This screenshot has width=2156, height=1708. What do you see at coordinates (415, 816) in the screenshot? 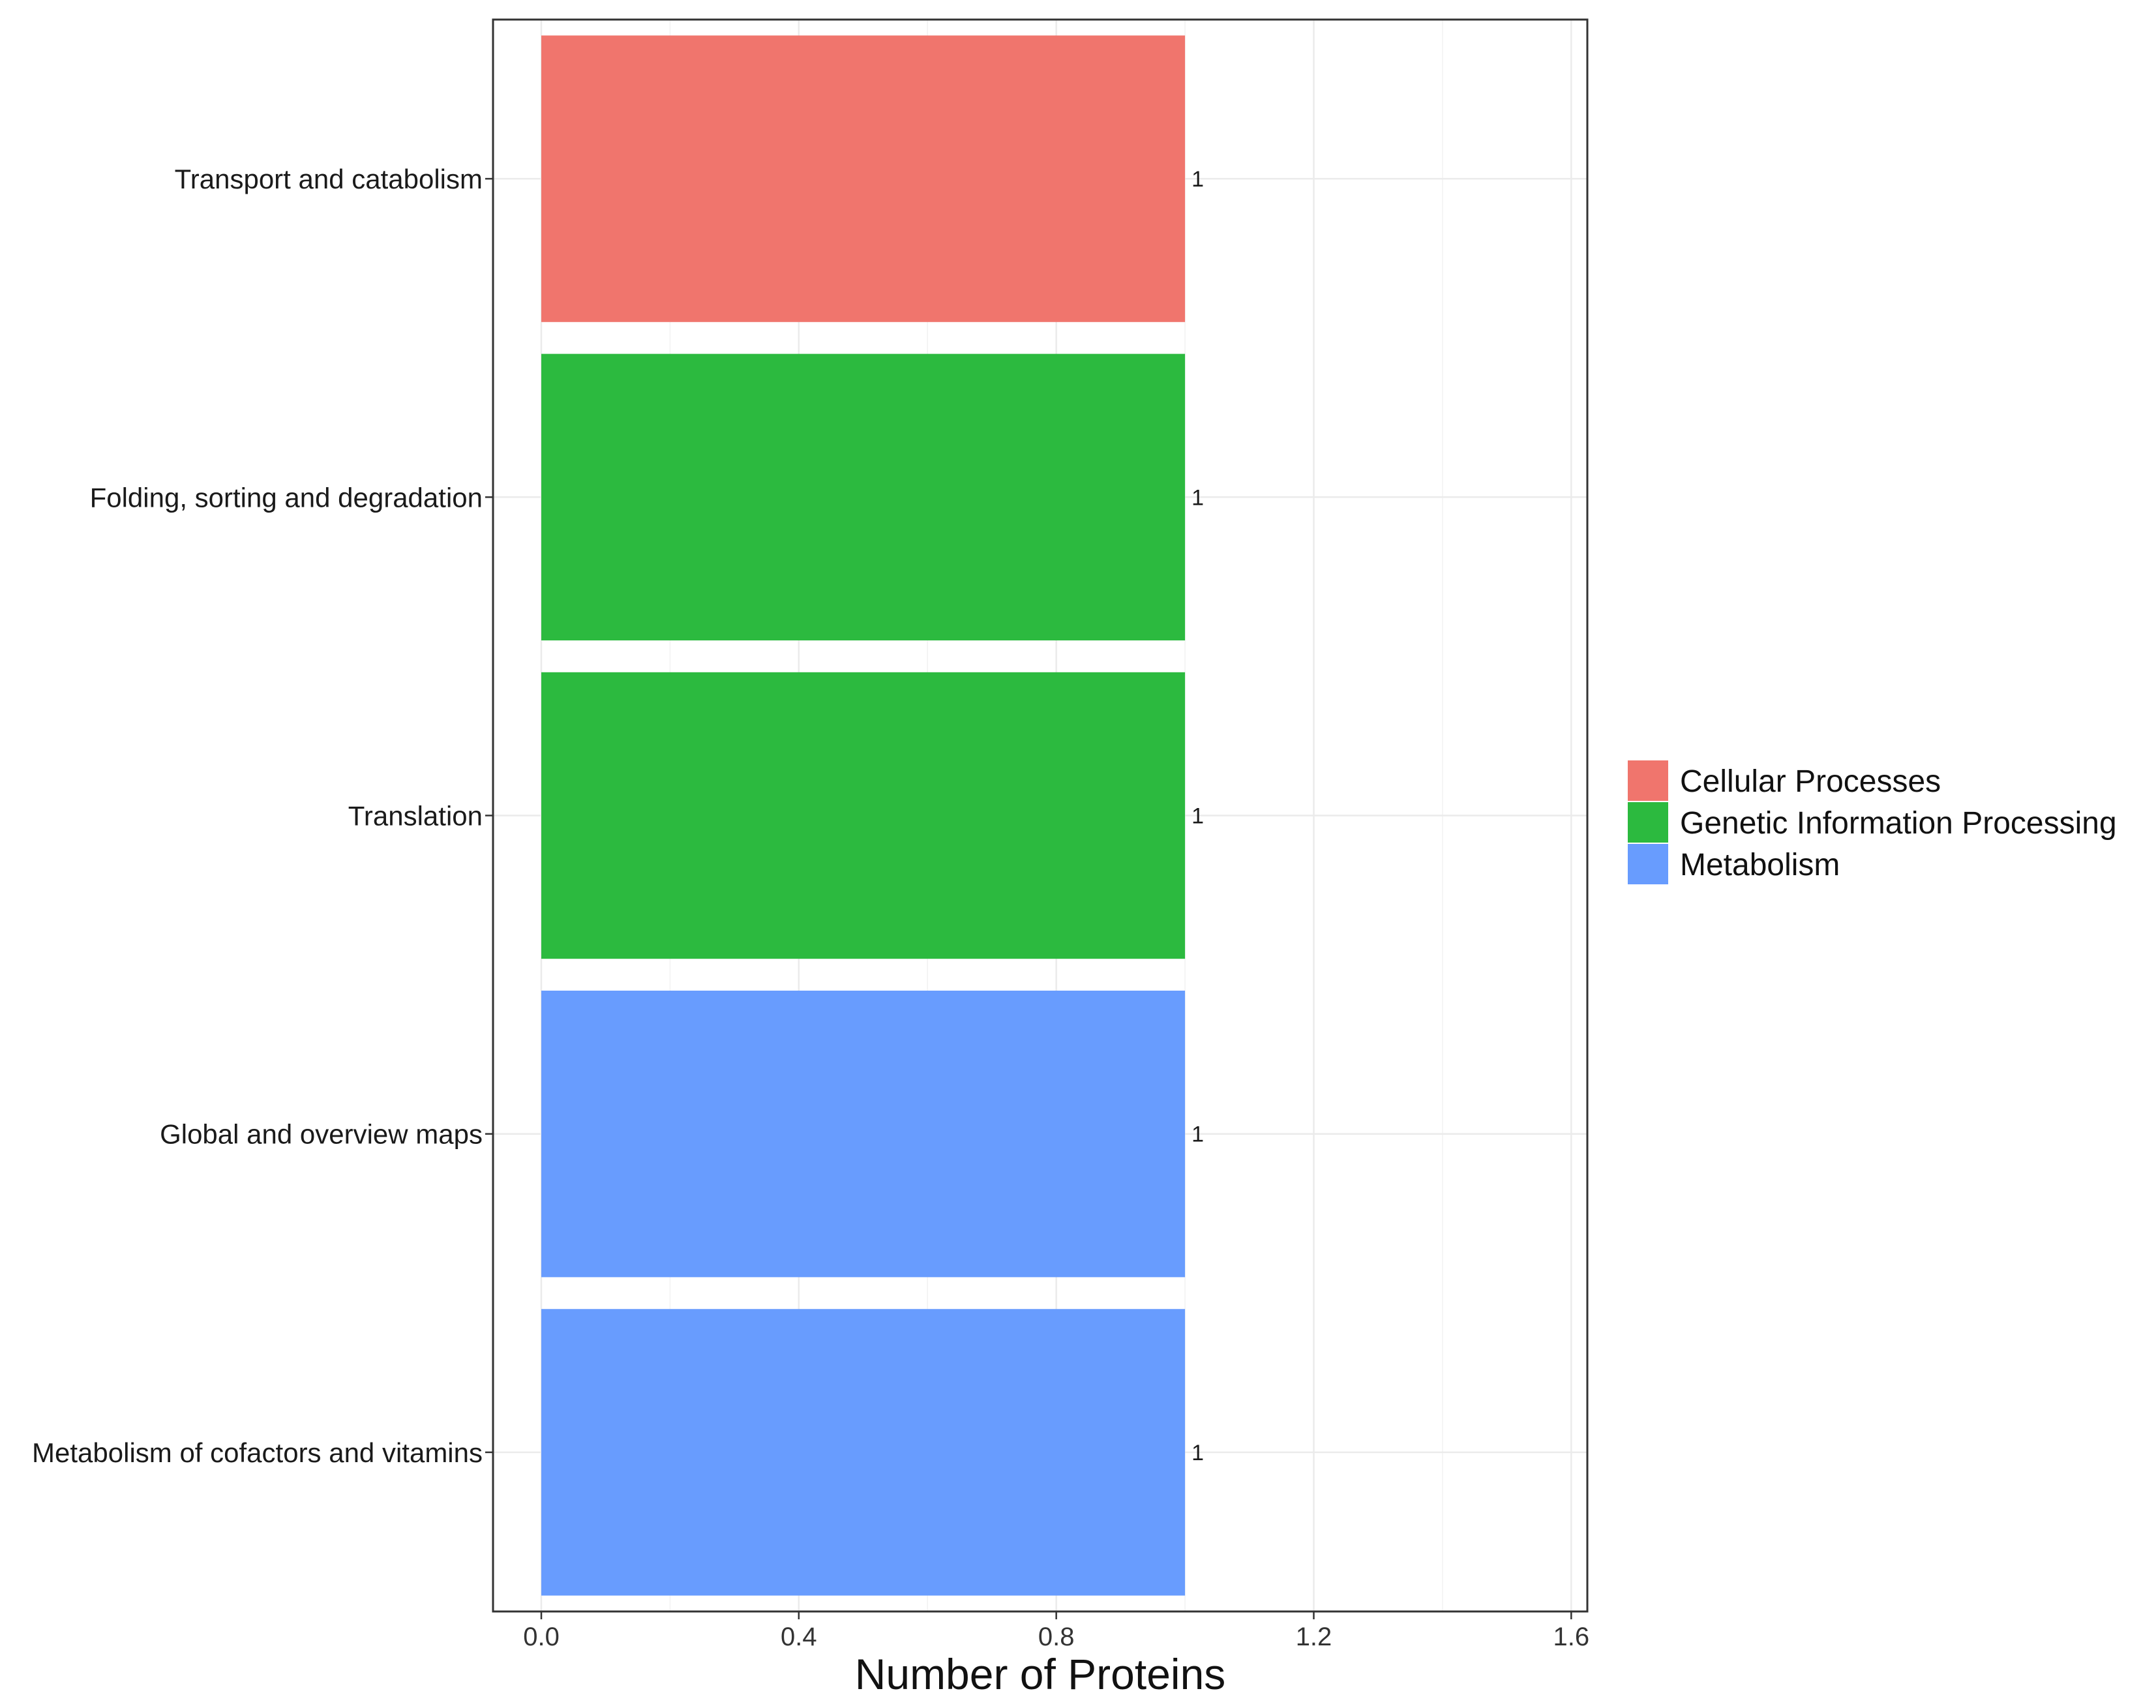
I see `y-tick-label: Translation` at bounding box center [415, 816].